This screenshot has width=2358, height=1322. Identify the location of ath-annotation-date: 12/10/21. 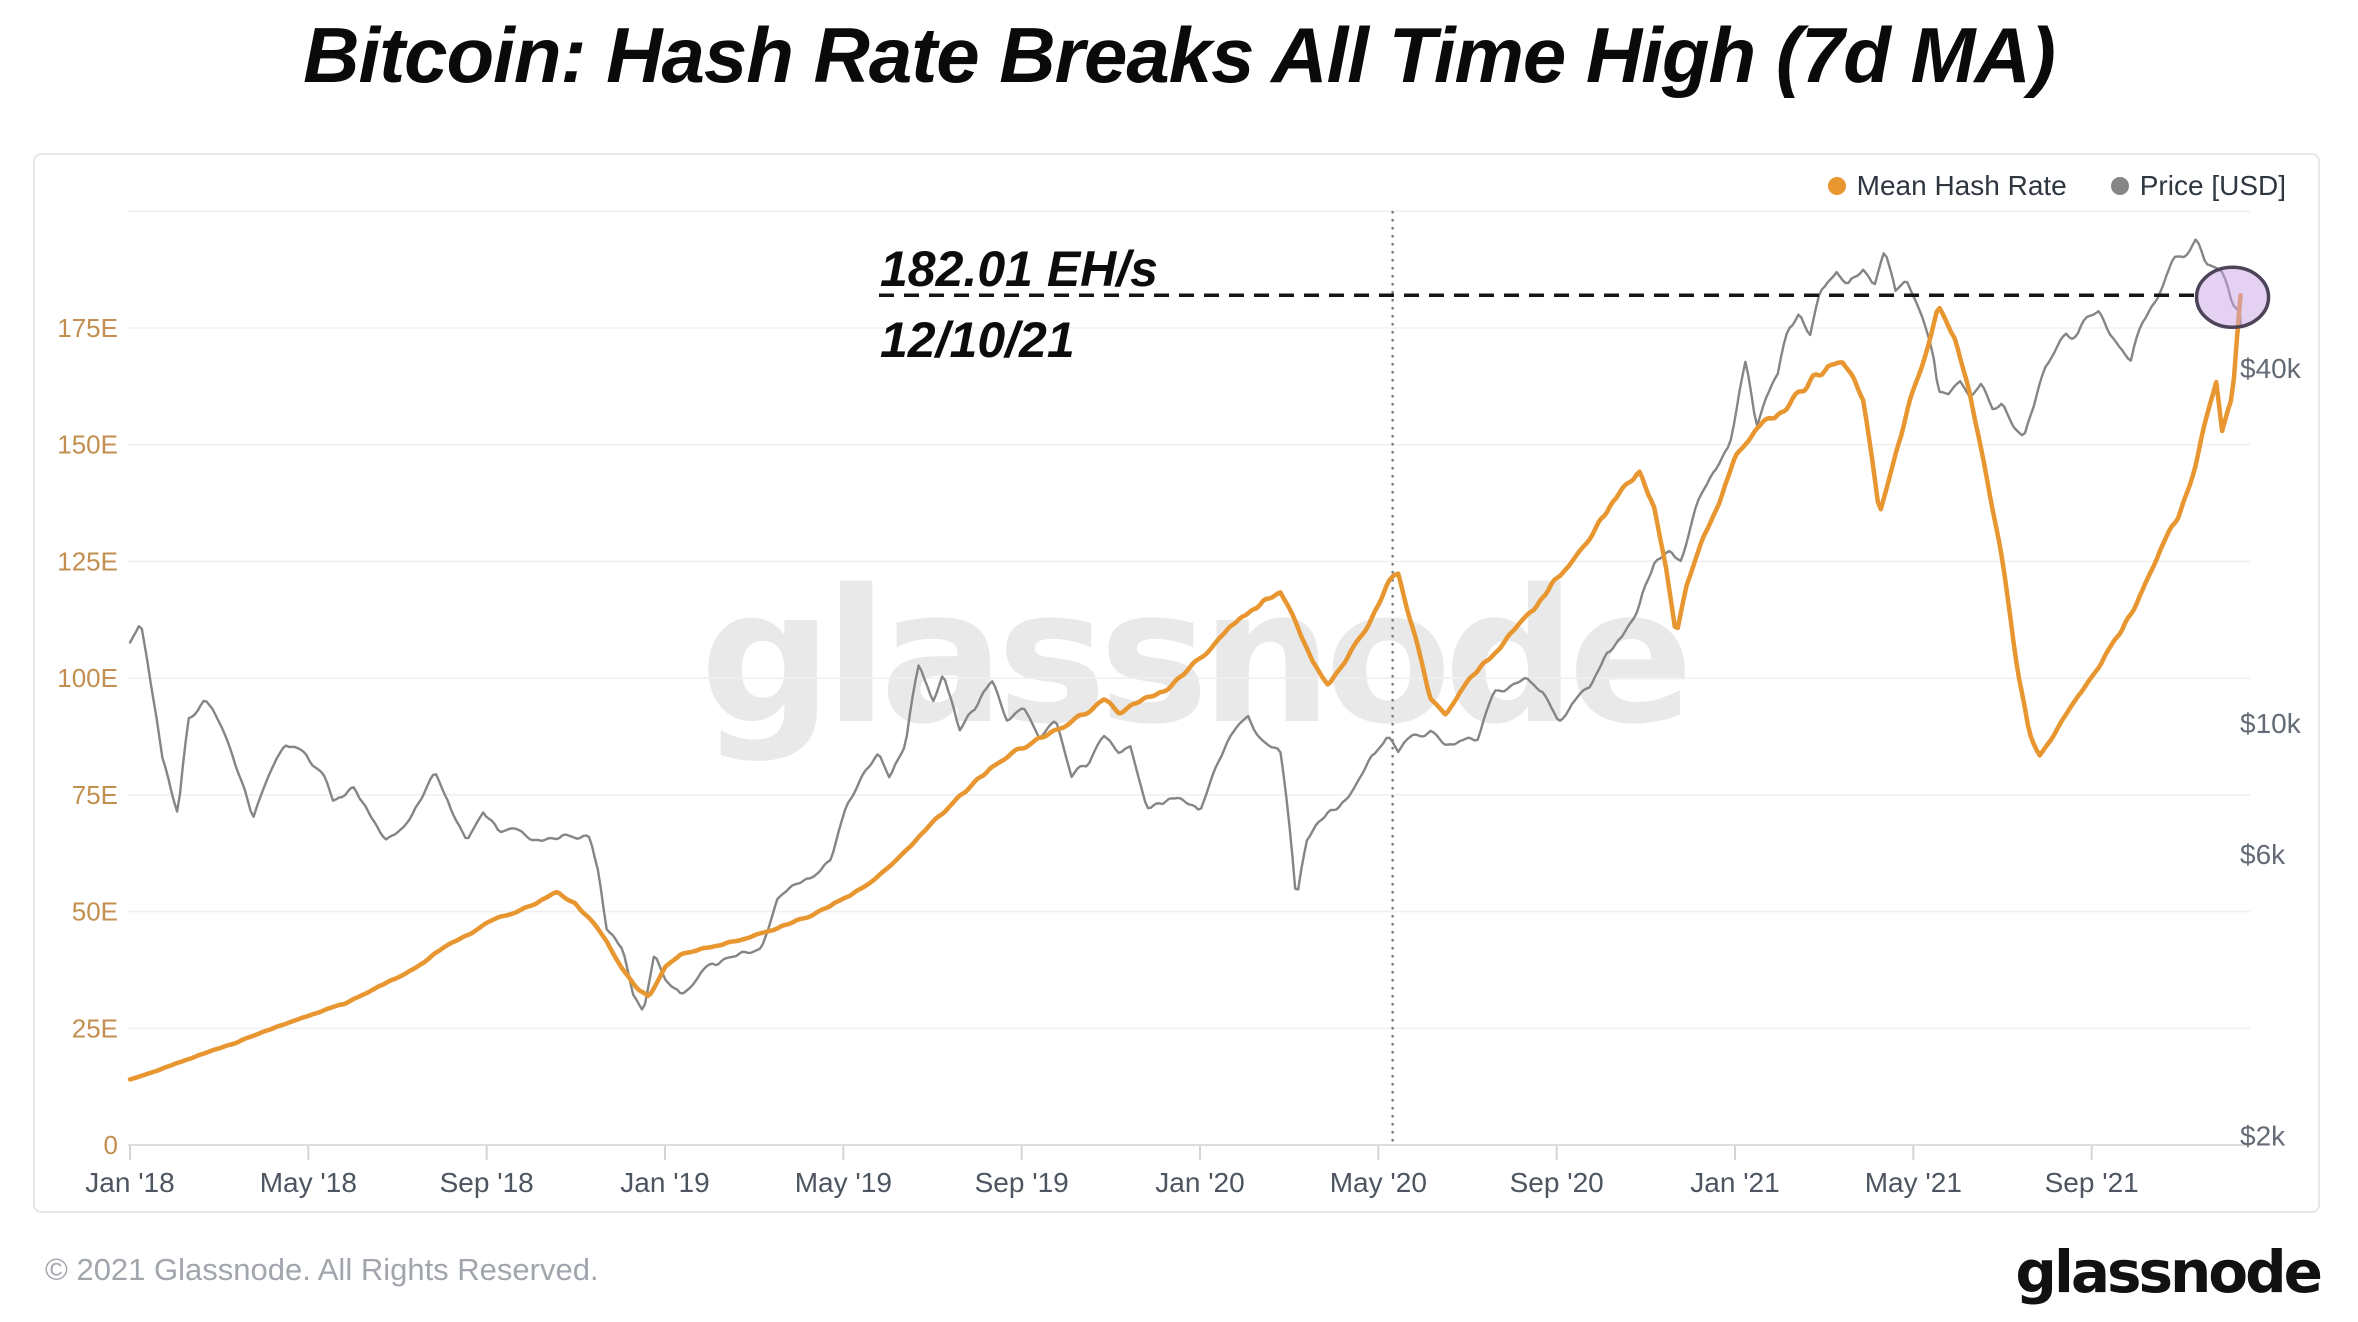
(977, 340).